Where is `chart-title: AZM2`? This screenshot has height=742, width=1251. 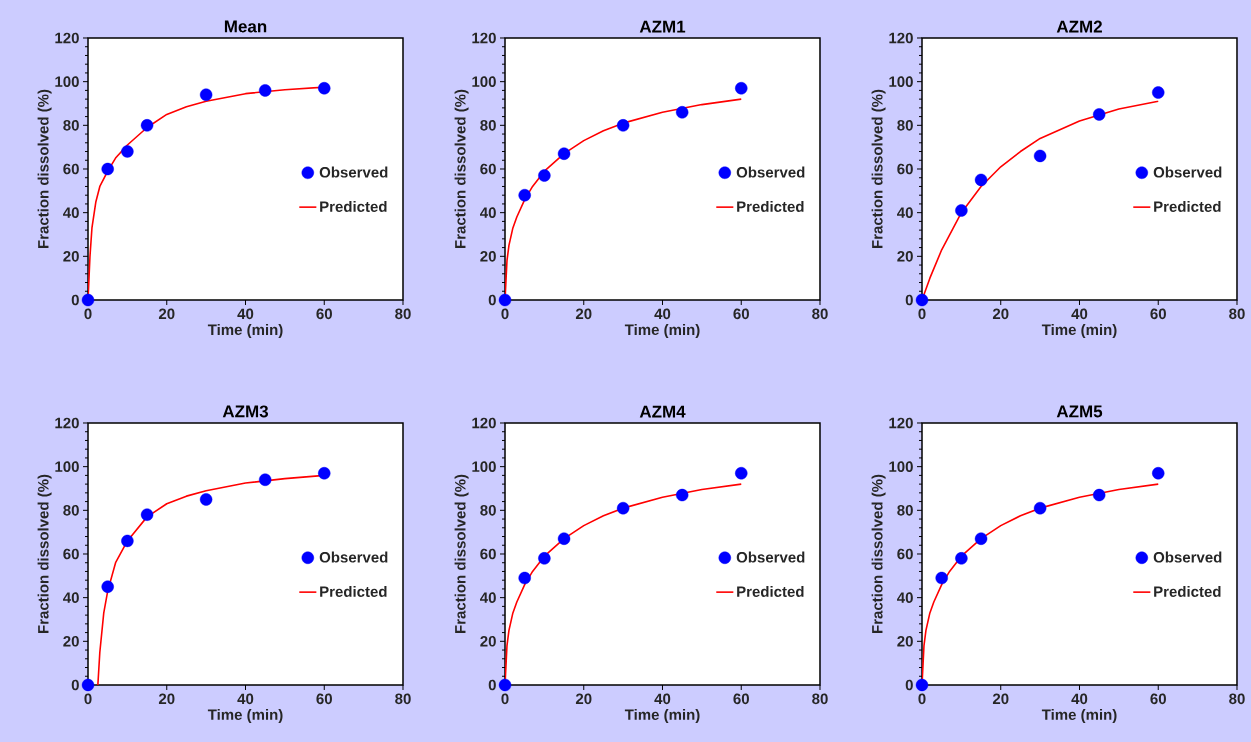 chart-title: AZM2 is located at coordinates (1079, 26).